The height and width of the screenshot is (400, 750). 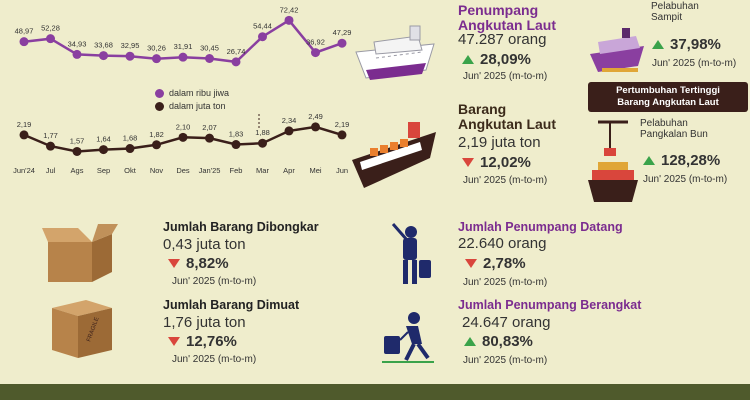 What do you see at coordinates (192, 100) in the screenshot?
I see `chart-legend: dalam ribu jiwa dalam juta ton` at bounding box center [192, 100].